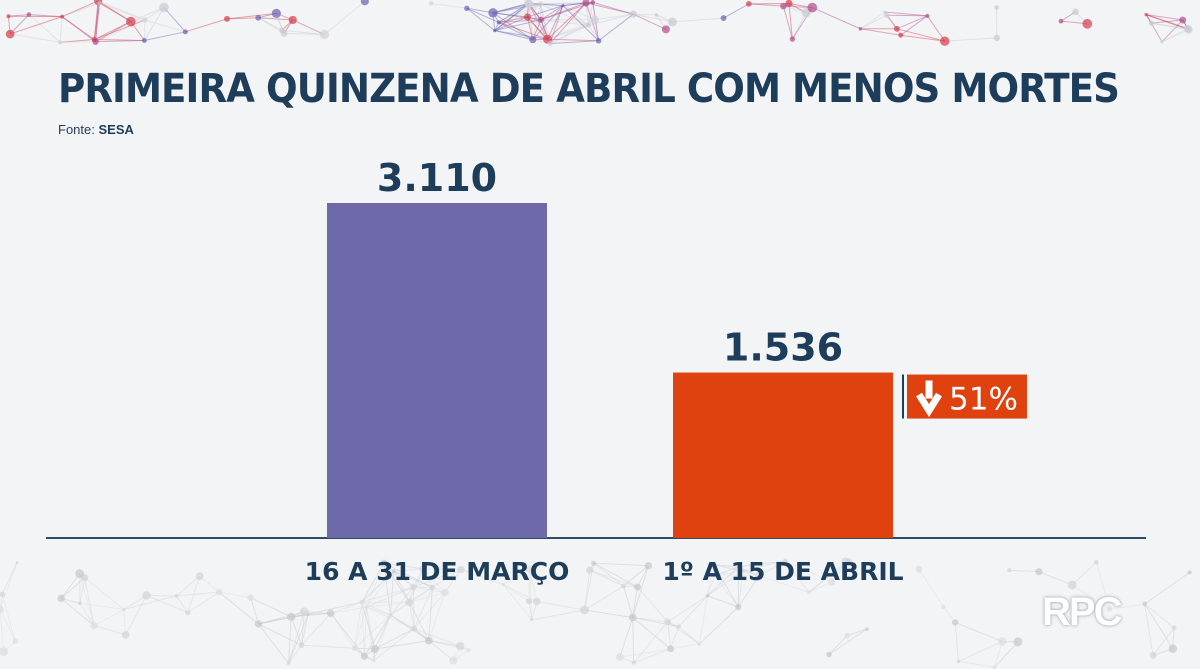 The image size is (1200, 669). What do you see at coordinates (116, 129) in the screenshot?
I see `source-name: SESA` at bounding box center [116, 129].